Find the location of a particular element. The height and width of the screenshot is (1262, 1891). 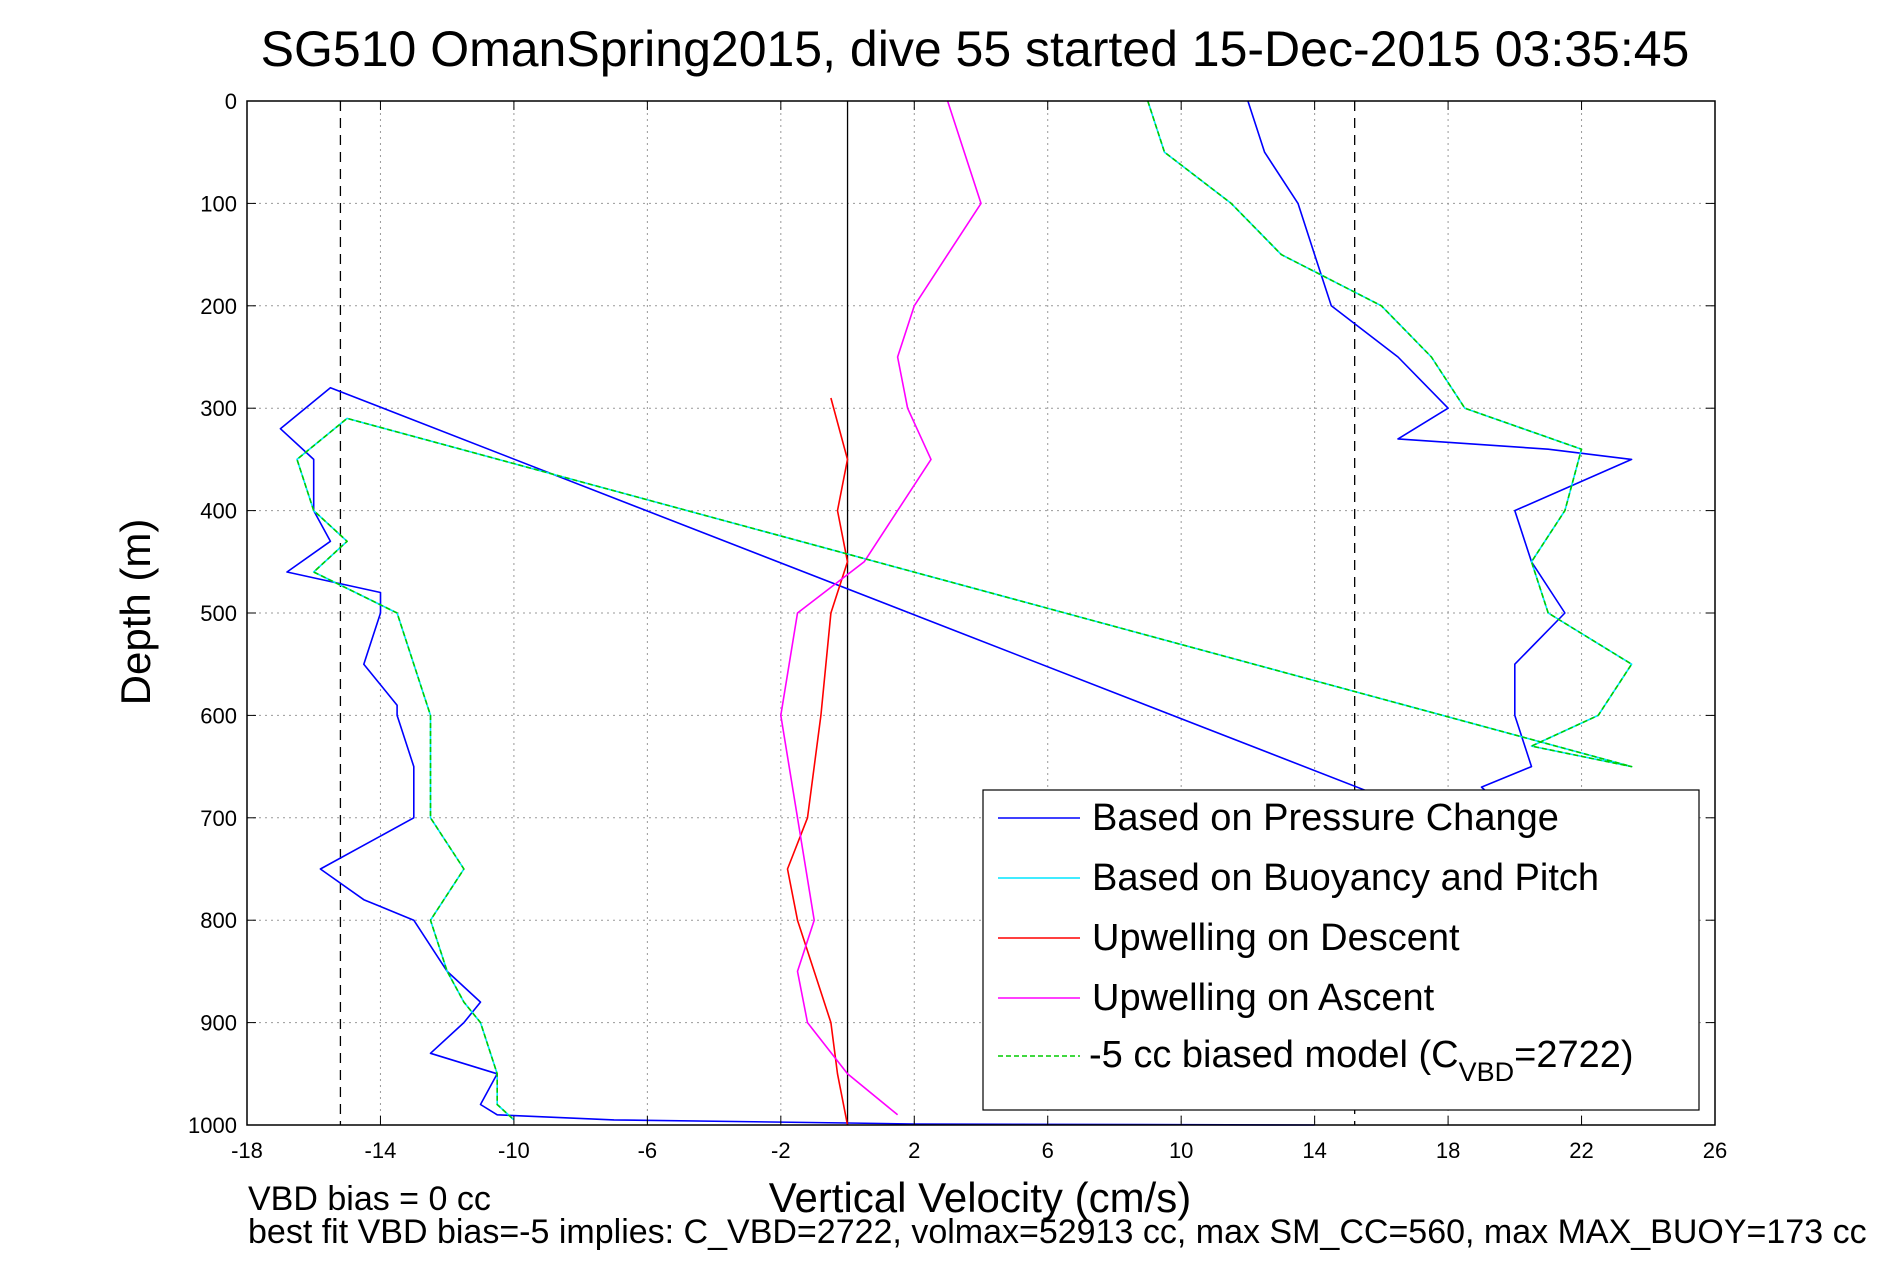

x-tick-label: 14 is located at coordinates (1314, 1150).